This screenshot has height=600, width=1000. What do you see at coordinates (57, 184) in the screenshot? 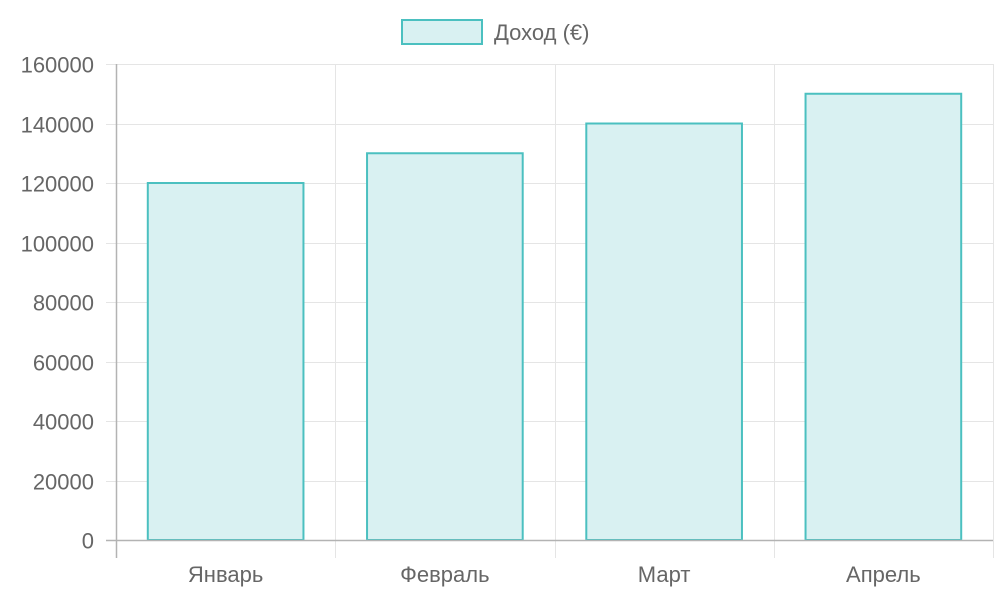
I see `y-tick-label: 120000` at bounding box center [57, 184].